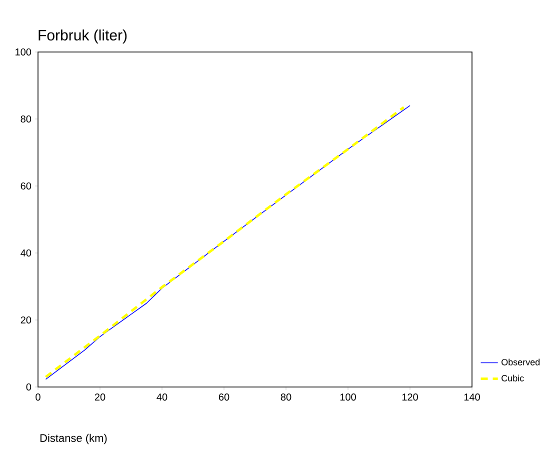 The height and width of the screenshot is (452, 560). What do you see at coordinates (24, 52) in the screenshot?
I see `y-tick-label: 100` at bounding box center [24, 52].